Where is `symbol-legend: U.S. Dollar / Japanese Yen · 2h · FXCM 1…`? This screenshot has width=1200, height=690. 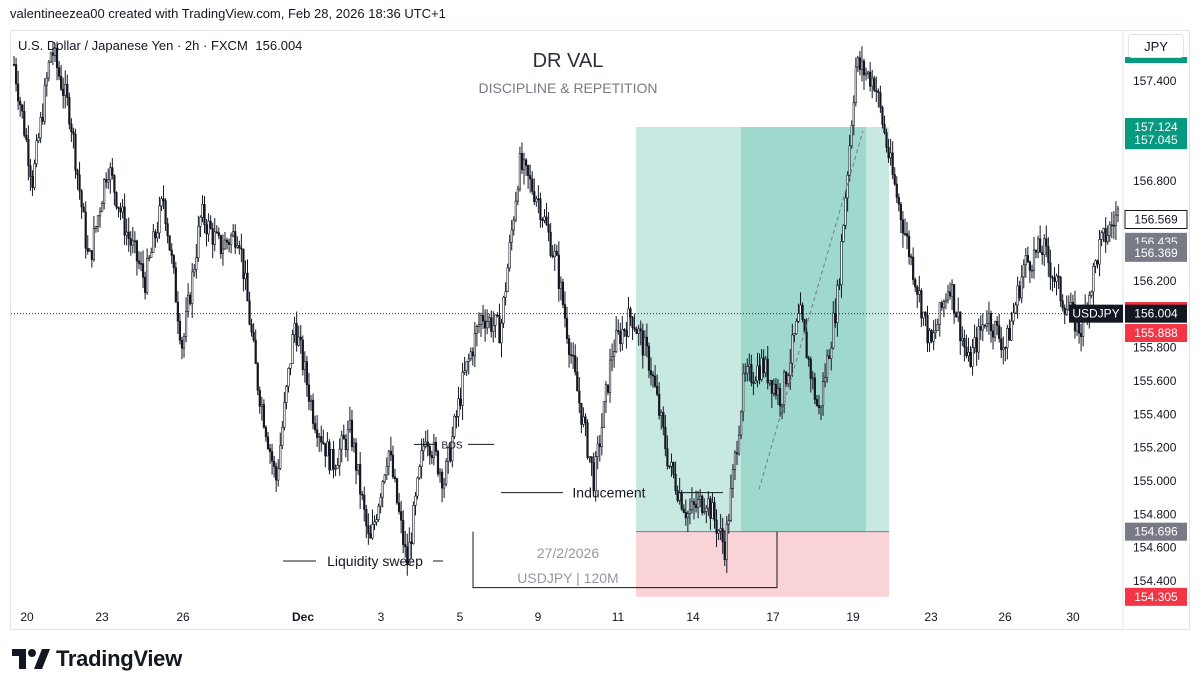
symbol-legend: U.S. Dollar / Japanese Yen · 2h · FXCM 1… is located at coordinates (160, 45).